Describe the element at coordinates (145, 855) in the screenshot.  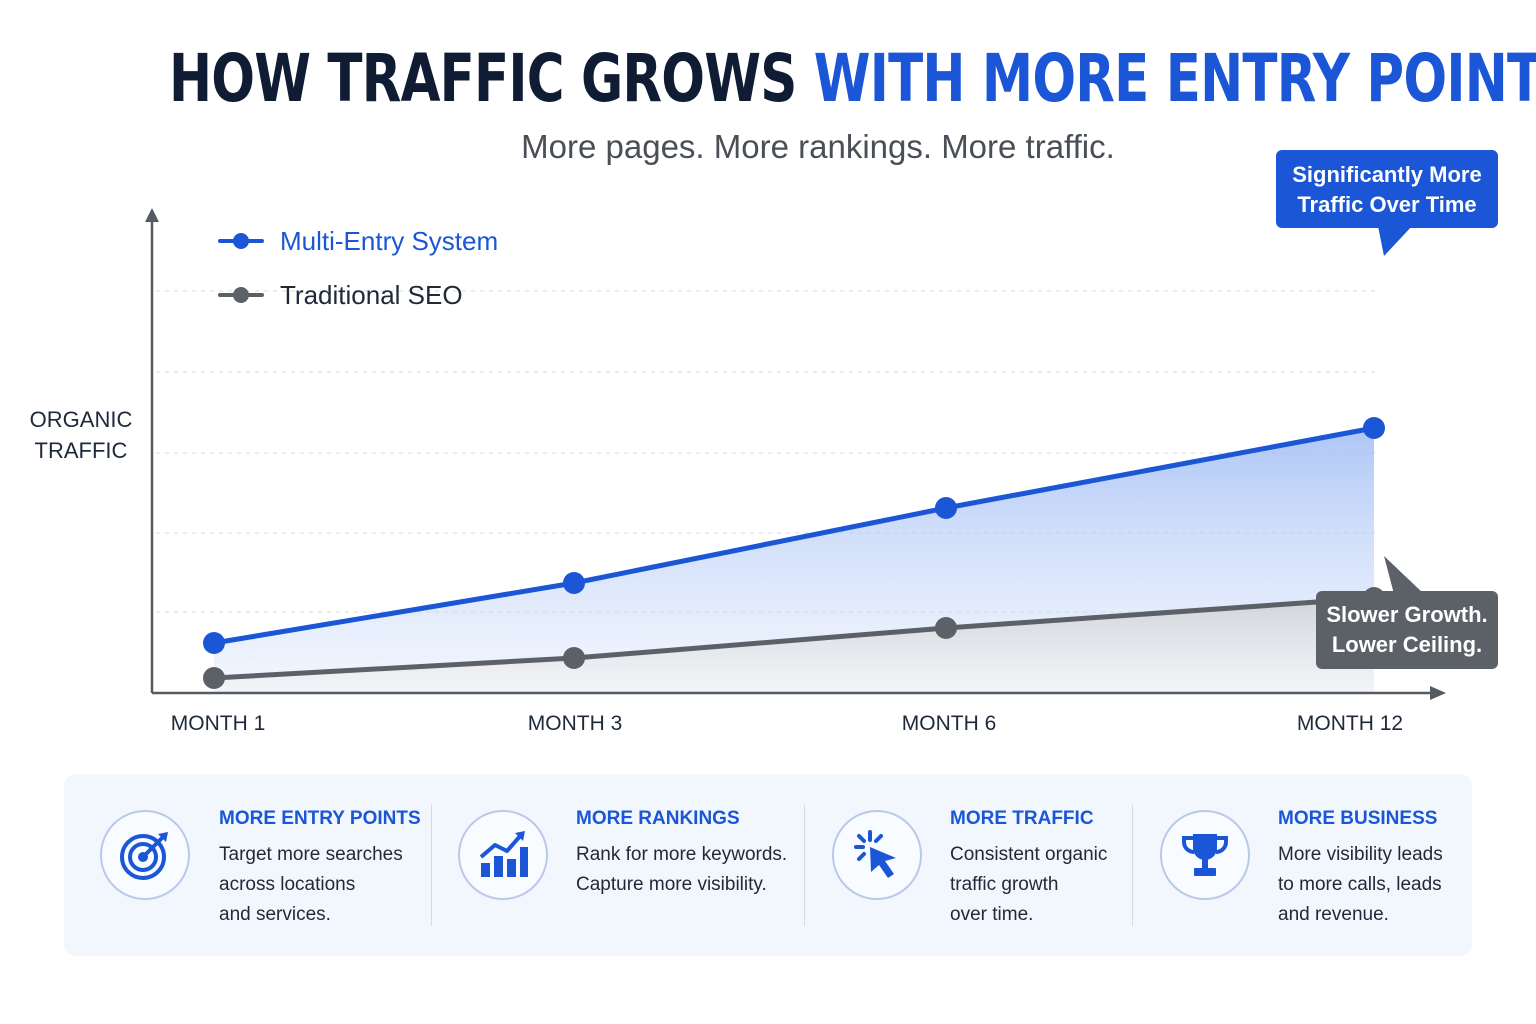
I see `target-icon` at that location.